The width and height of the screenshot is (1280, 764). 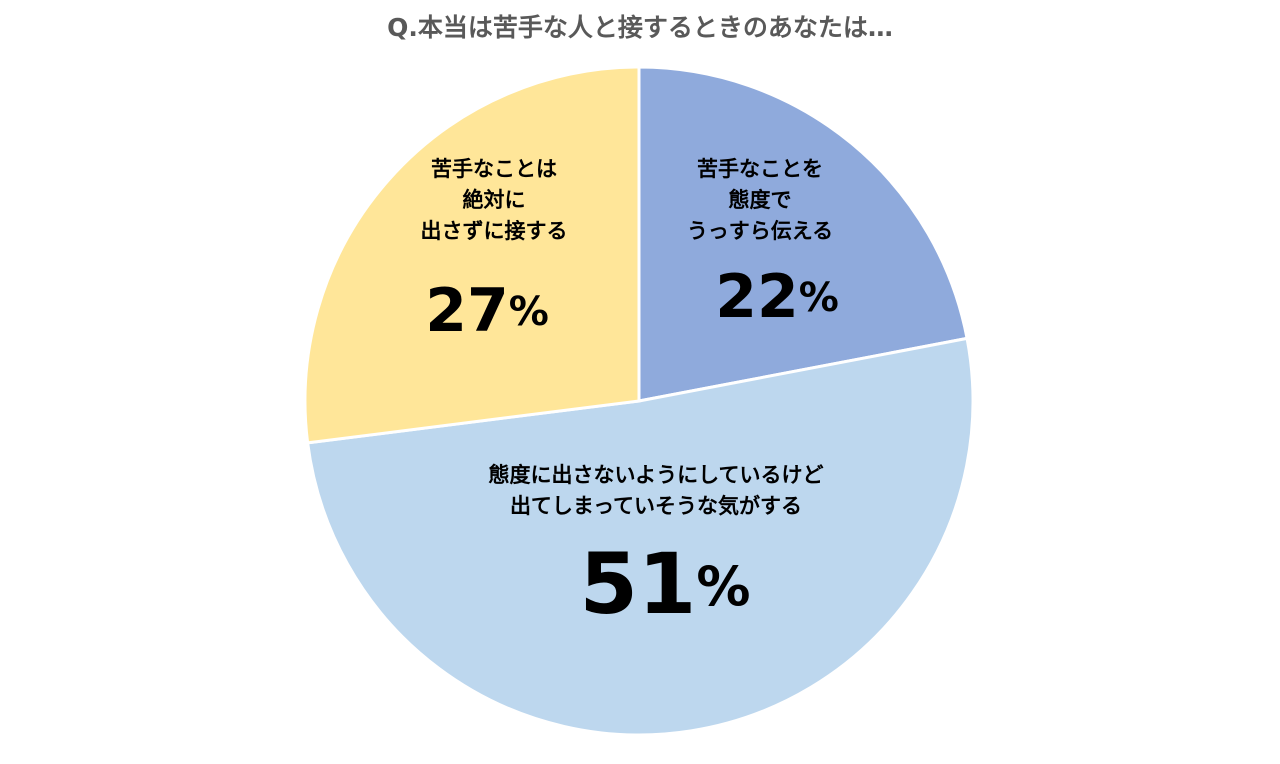 What do you see at coordinates (494, 169) in the screenshot?
I see `slice-label-line: 苦手なことは` at bounding box center [494, 169].